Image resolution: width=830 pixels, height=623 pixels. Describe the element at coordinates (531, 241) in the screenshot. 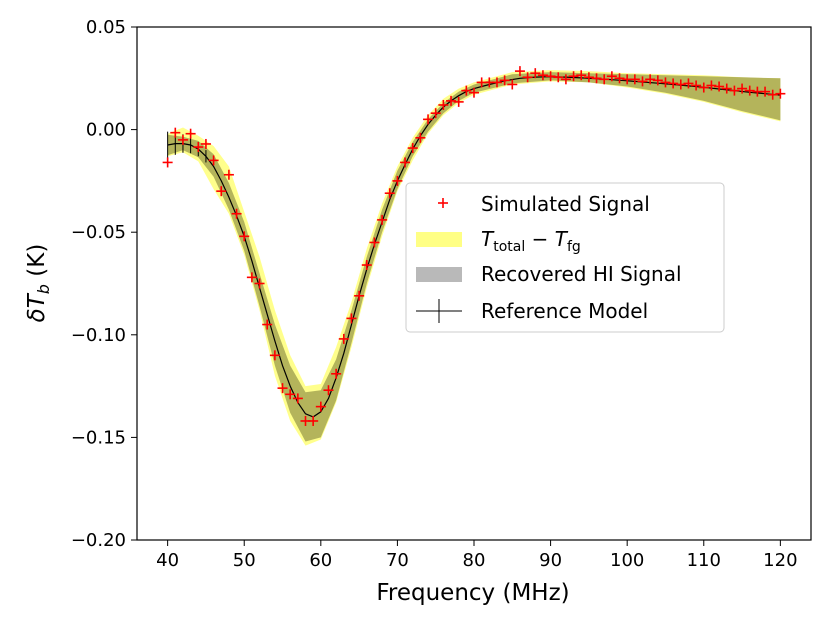

I see `legend-label-total-minus-fg: Ttotal − Tfg` at that location.